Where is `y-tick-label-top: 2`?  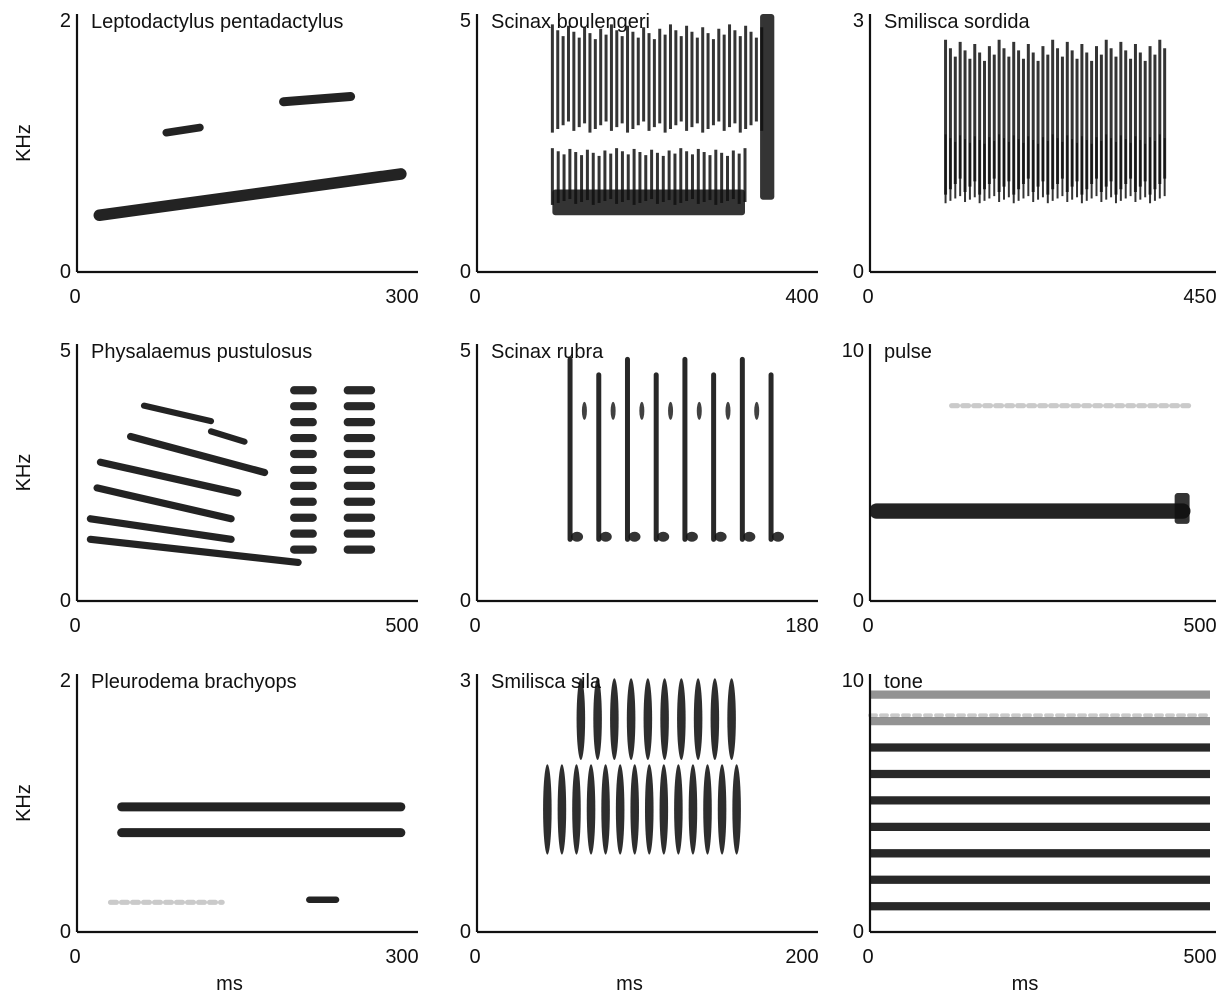
y-tick-label-top: 2 is located at coordinates (65, 21).